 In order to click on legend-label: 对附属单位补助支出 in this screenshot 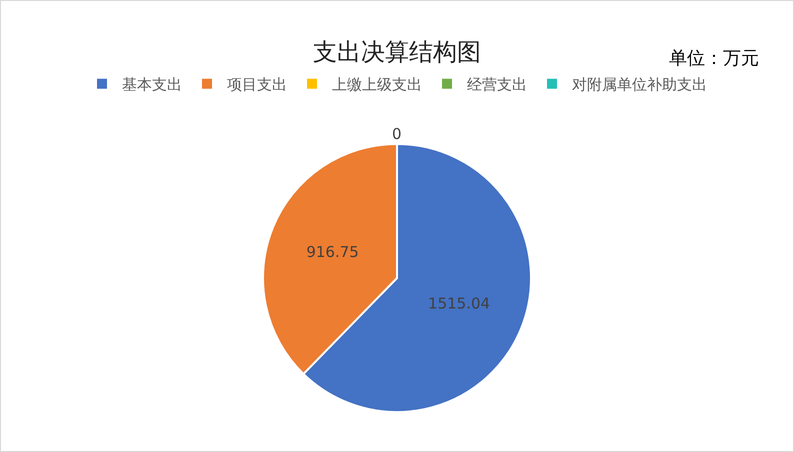, I will do `click(639, 85)`.